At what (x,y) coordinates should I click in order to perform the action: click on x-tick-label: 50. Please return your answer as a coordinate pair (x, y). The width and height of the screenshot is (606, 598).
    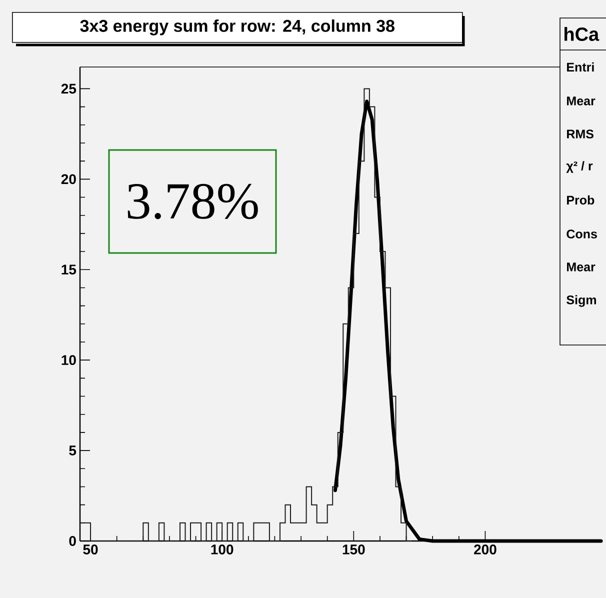
    Looking at the image, I should click on (90, 549).